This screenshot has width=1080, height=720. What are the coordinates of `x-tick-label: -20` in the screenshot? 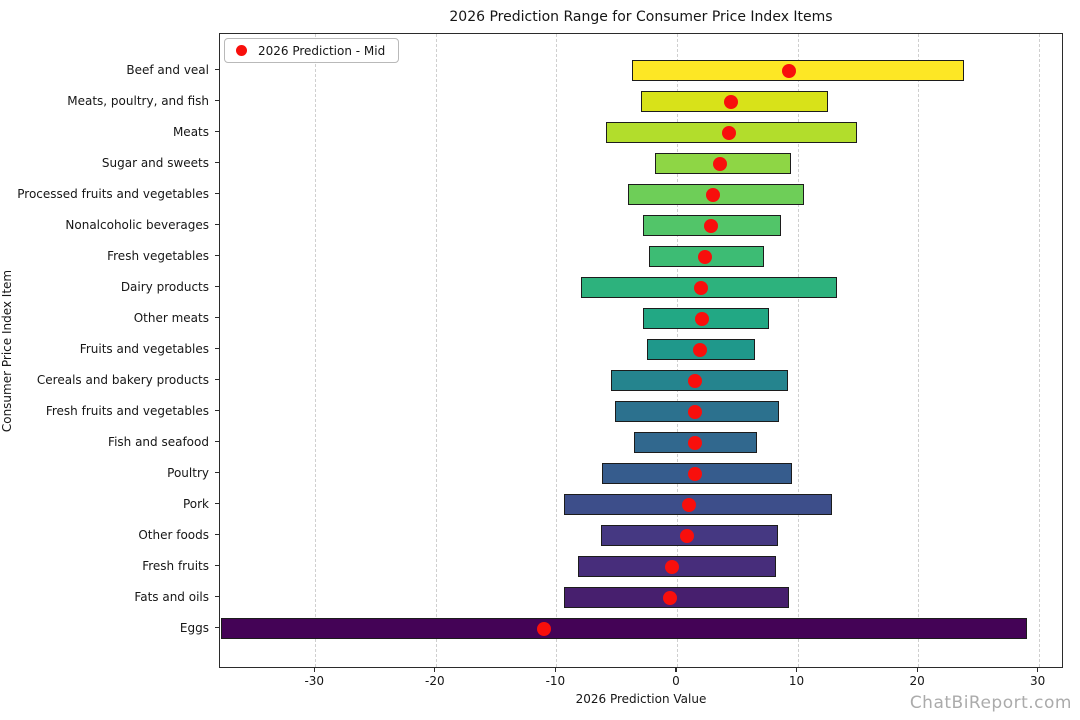 It's located at (435, 681).